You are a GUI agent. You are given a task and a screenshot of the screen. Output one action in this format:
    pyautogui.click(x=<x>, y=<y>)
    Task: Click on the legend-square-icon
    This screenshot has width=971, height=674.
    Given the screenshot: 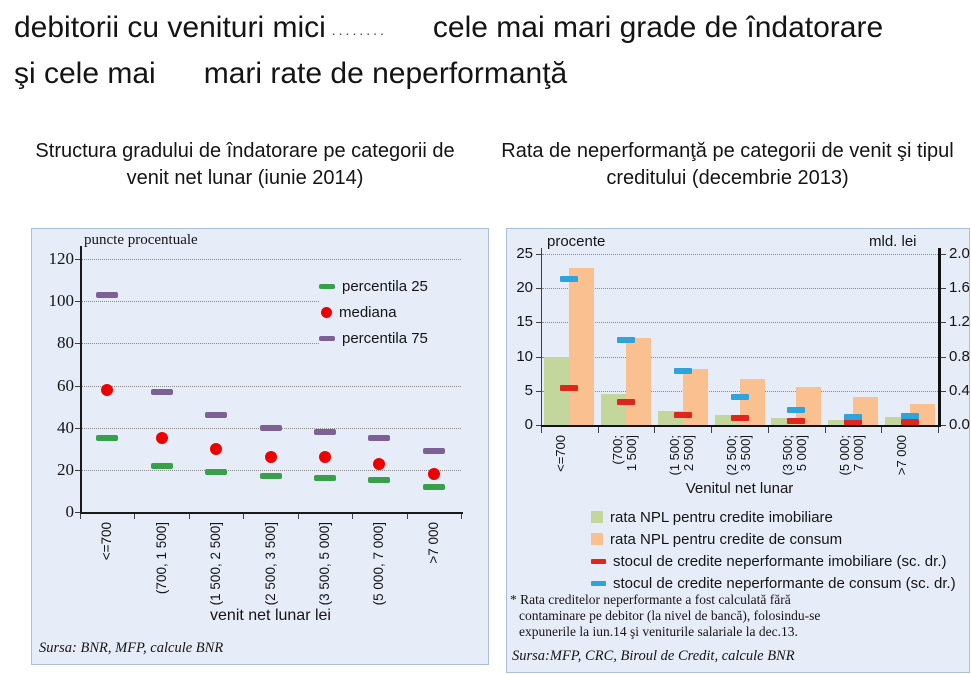 What is the action you would take?
    pyautogui.click(x=597, y=539)
    